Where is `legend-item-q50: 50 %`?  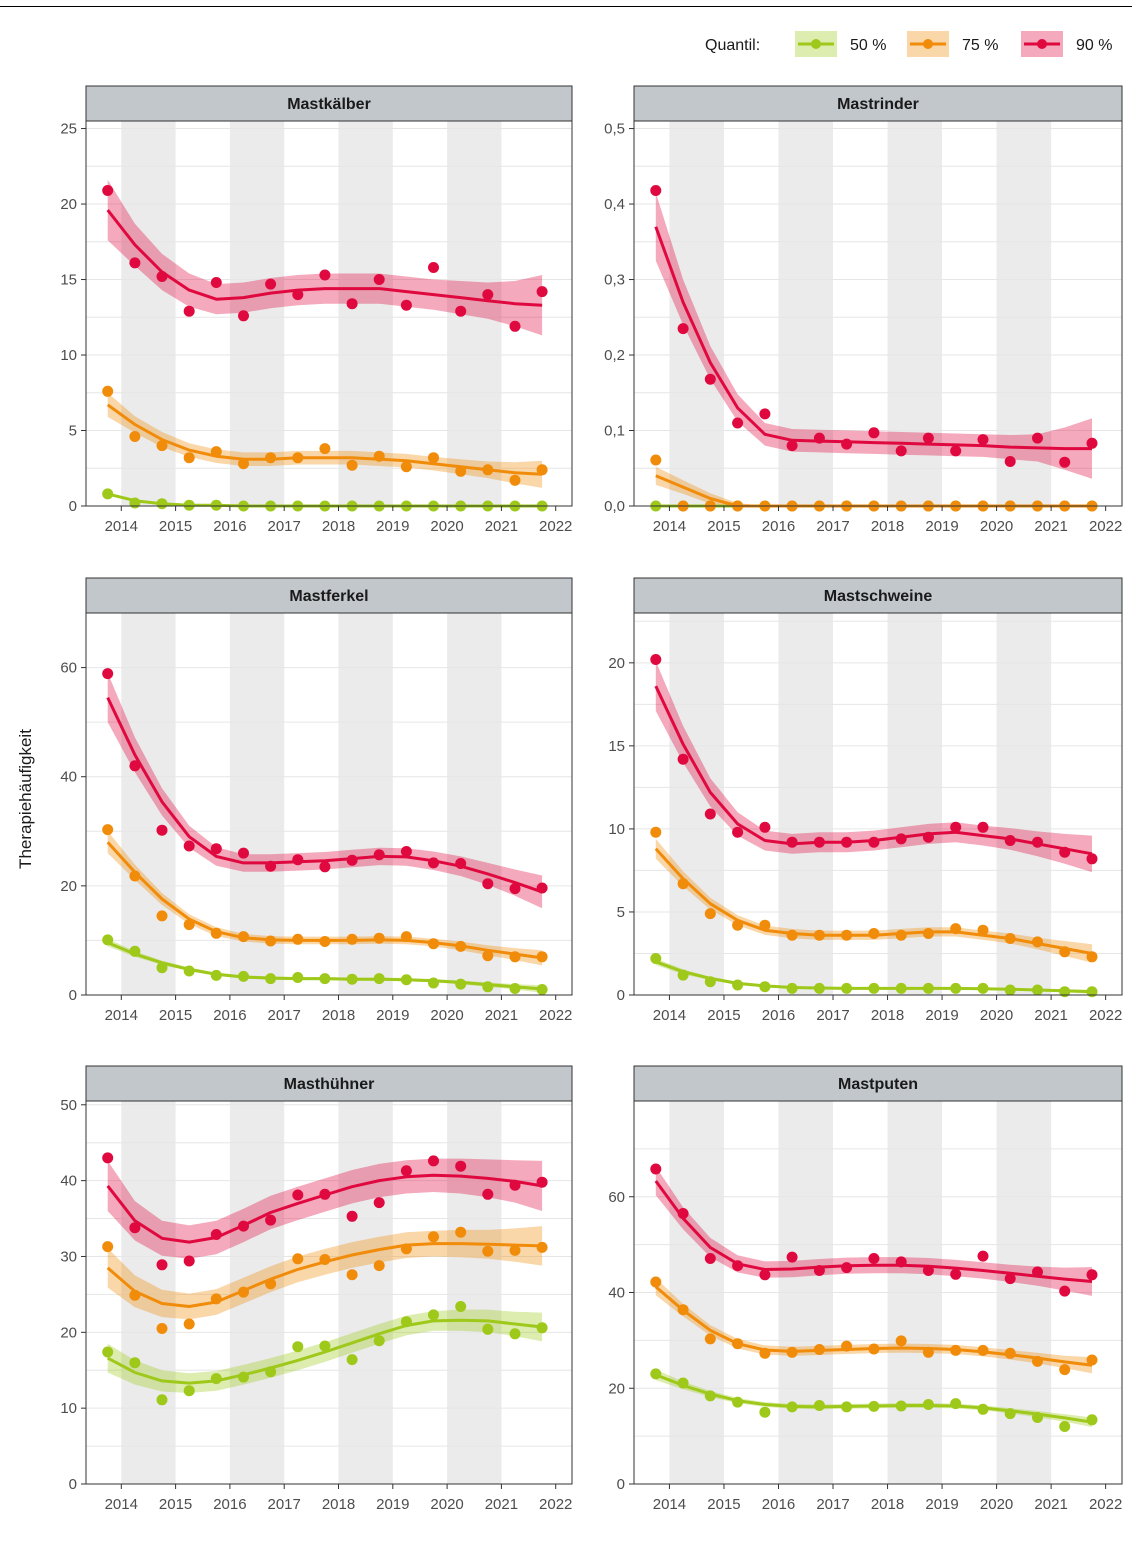
legend-item-q50: 50 % is located at coordinates (840, 44).